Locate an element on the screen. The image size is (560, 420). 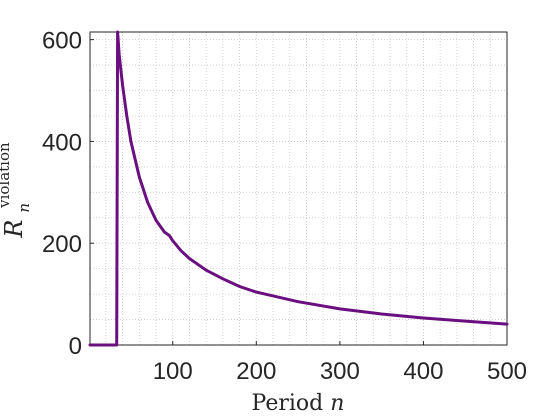
y-axis-label-sub: n is located at coordinates (24, 208).